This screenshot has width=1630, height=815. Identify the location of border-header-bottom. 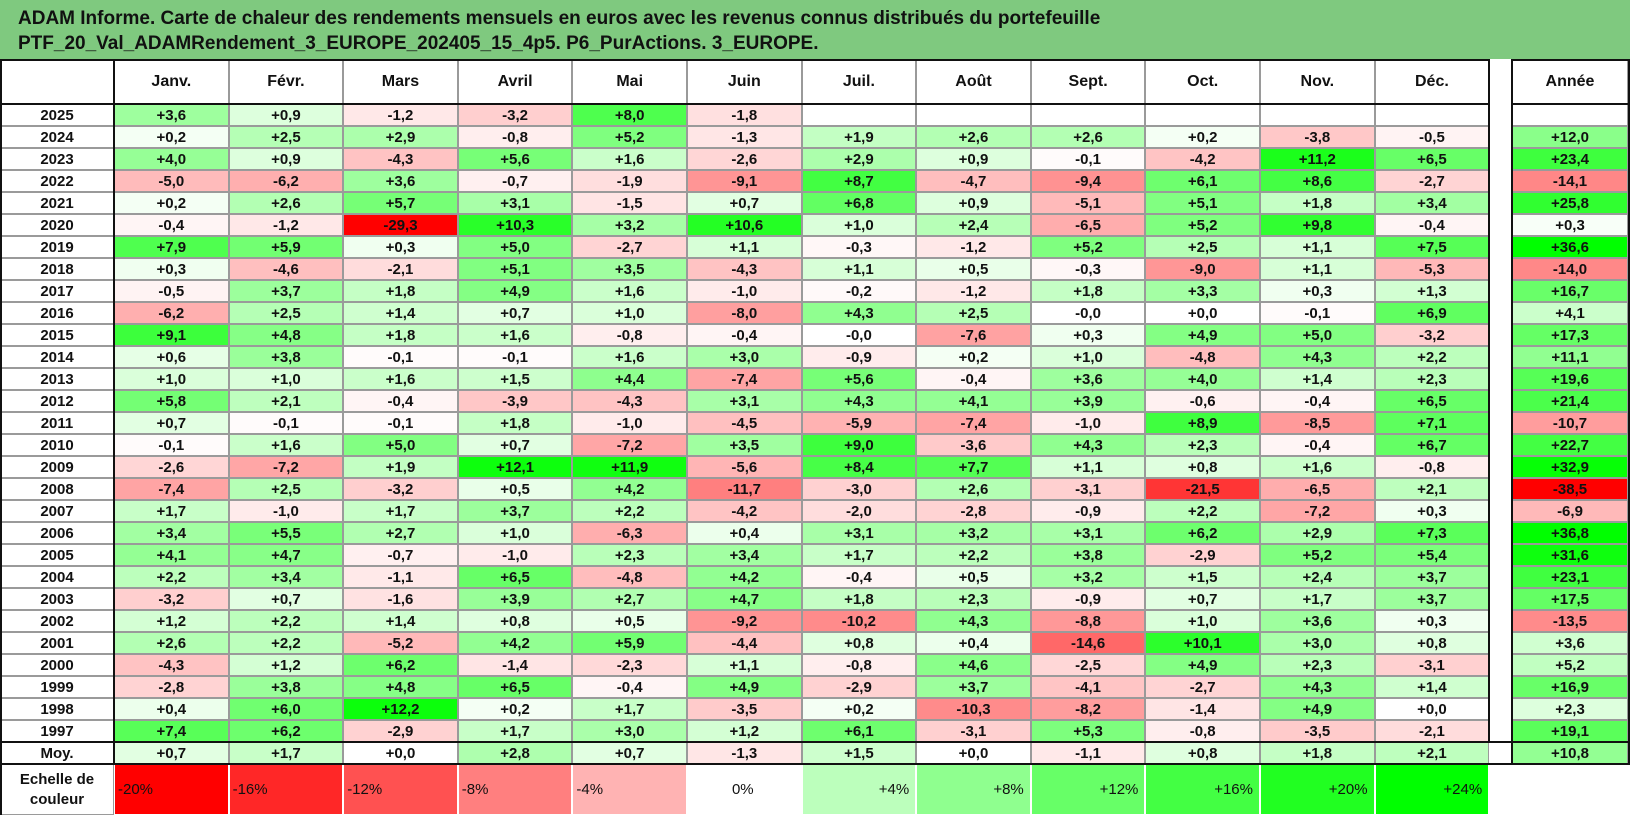
(745, 104).